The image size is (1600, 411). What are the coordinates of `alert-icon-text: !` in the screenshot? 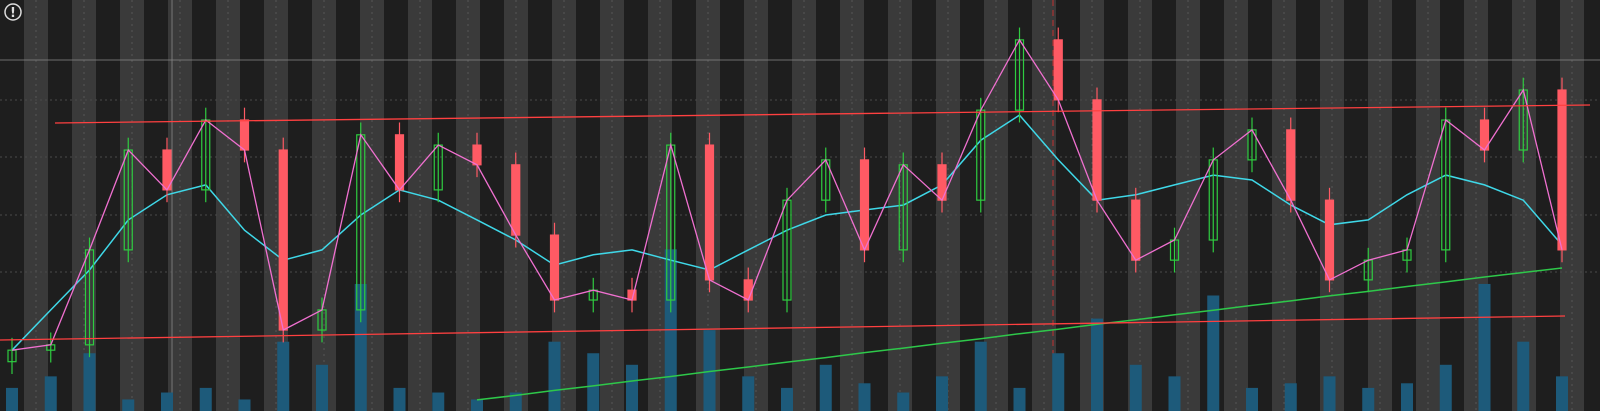 It's located at (13, 13).